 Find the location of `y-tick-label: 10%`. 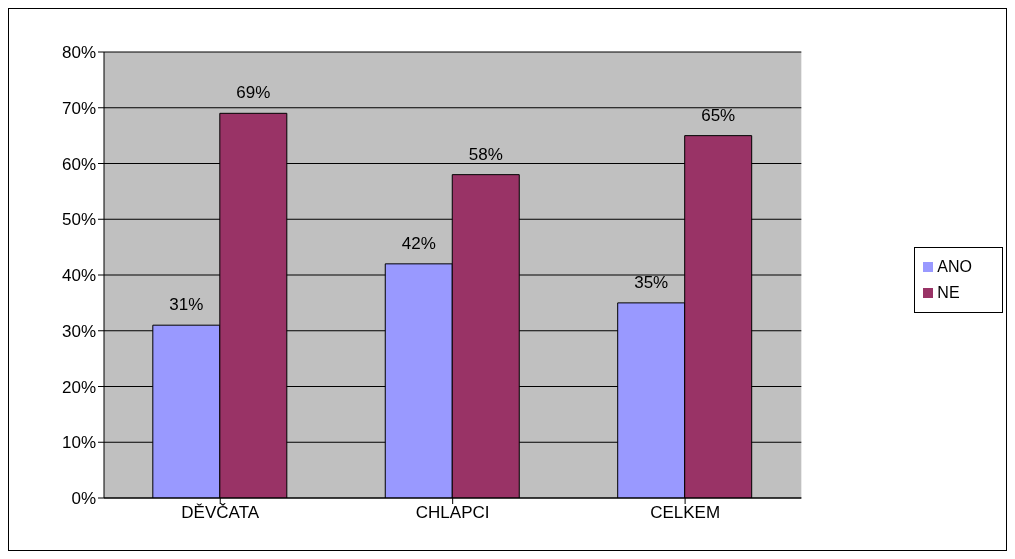

y-tick-label: 10% is located at coordinates (78, 443).